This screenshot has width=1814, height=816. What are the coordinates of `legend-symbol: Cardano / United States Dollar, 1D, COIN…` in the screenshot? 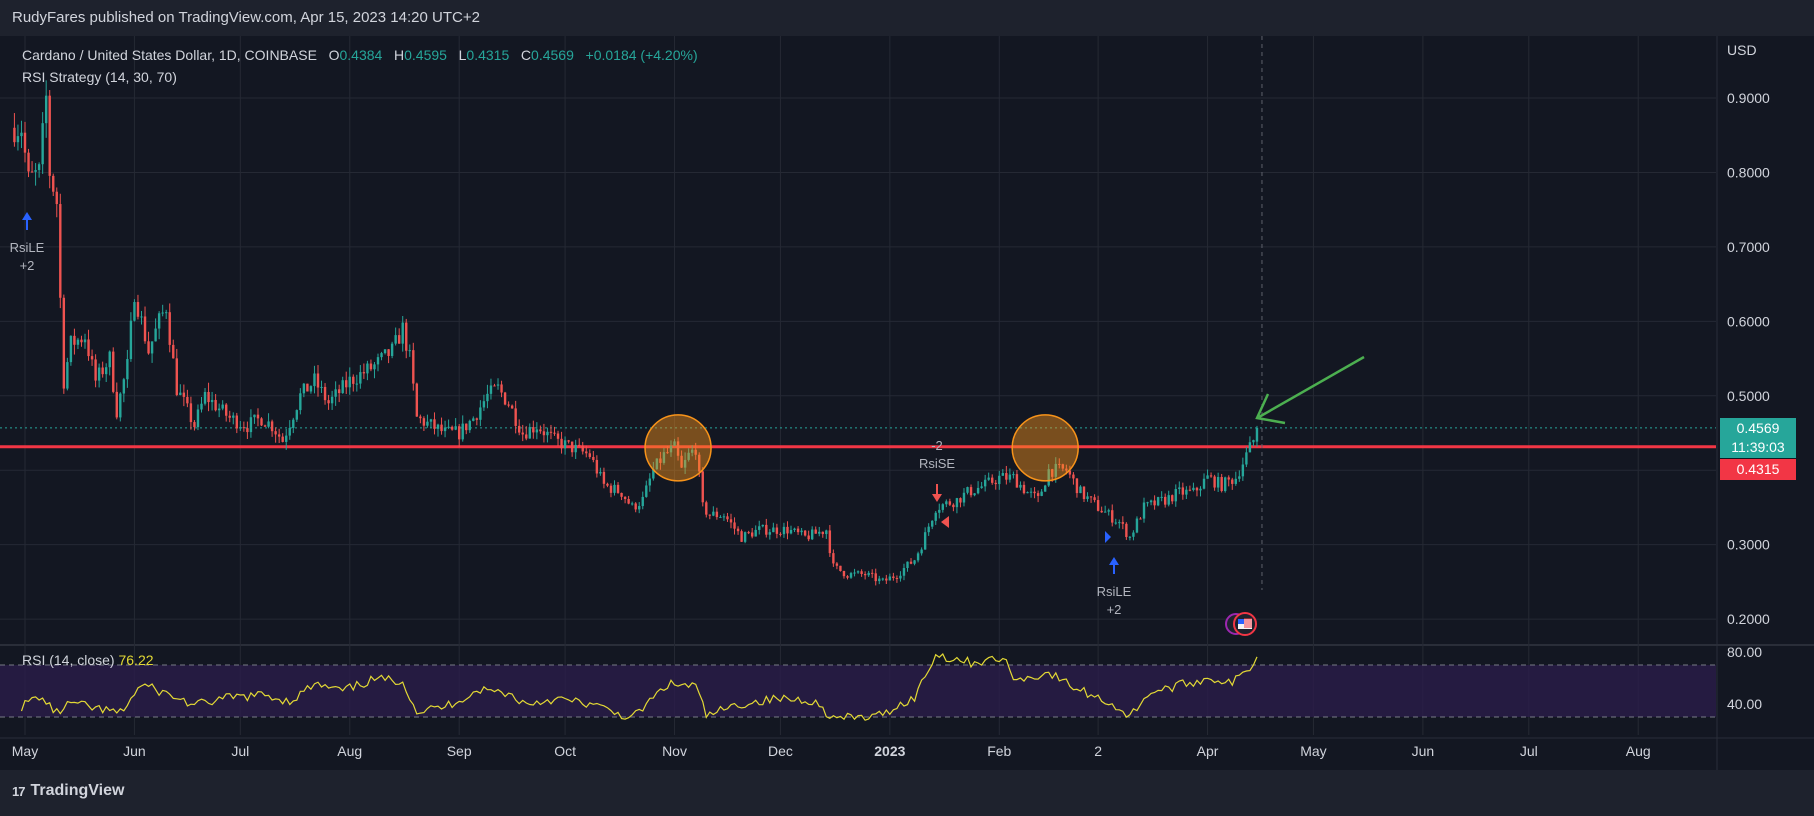 It's located at (169, 55).